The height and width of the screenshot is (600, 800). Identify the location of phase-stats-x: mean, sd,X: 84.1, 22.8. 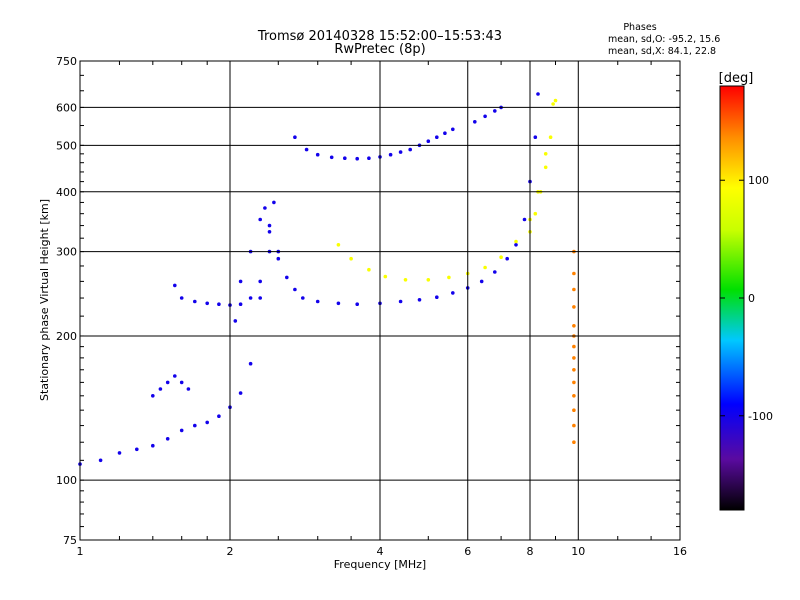
(662, 51).